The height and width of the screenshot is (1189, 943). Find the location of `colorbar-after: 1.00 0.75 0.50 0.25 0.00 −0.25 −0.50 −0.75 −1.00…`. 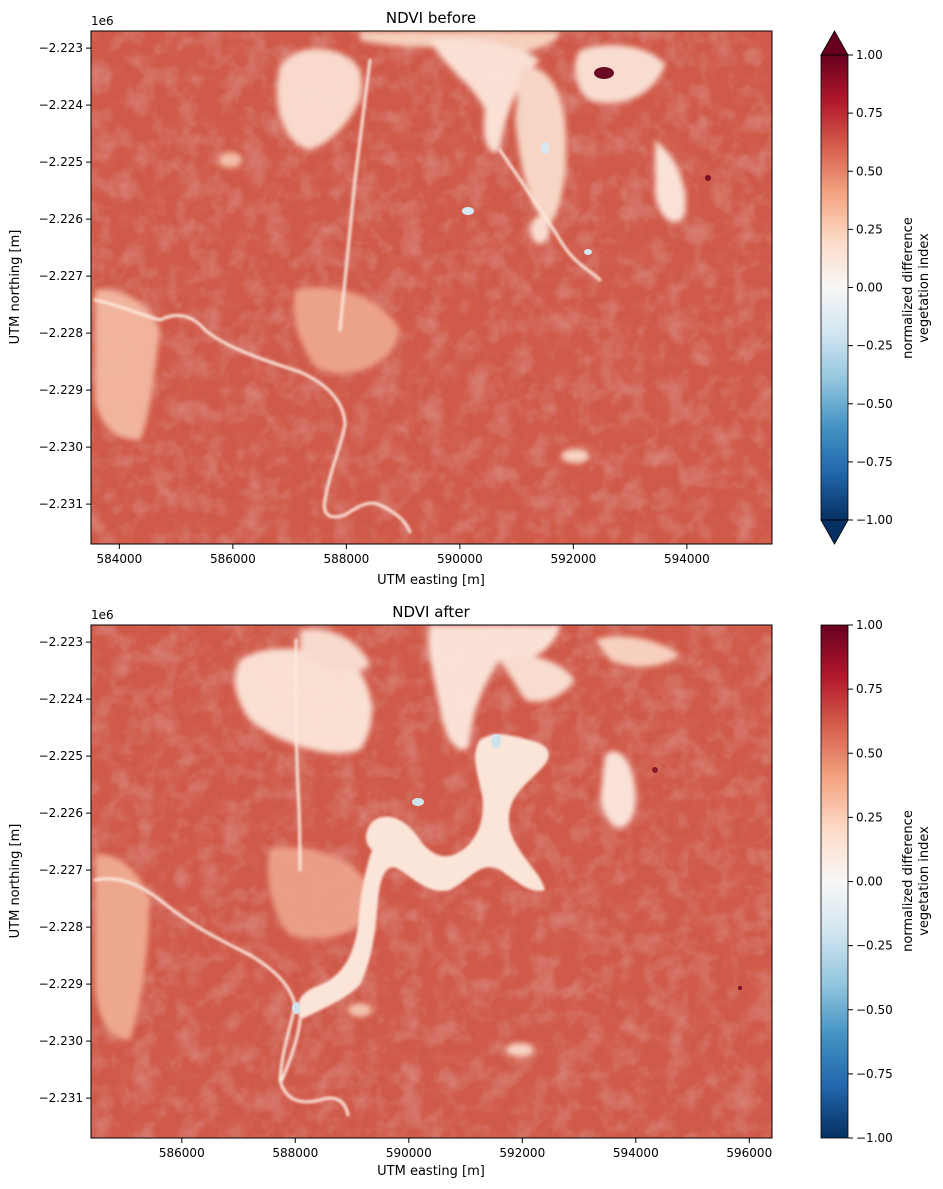

colorbar-after: 1.00 0.75 0.50 0.25 0.00 −0.25 −0.50 −0.75 −1.00… is located at coordinates (876, 881).